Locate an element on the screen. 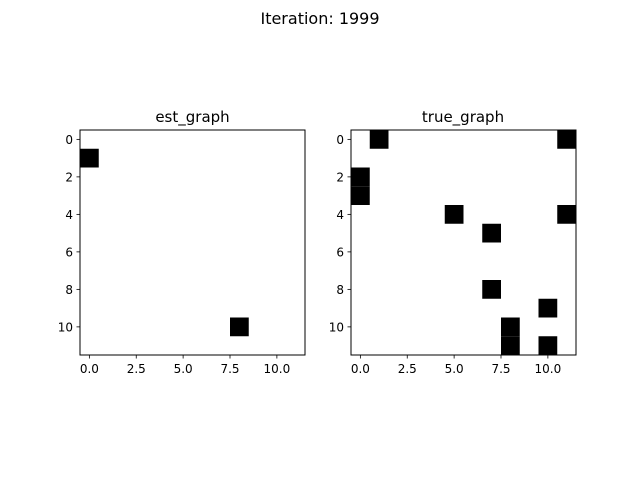 This screenshot has width=640, height=480. true-graph-ytick-label: 10 is located at coordinates (336, 327).